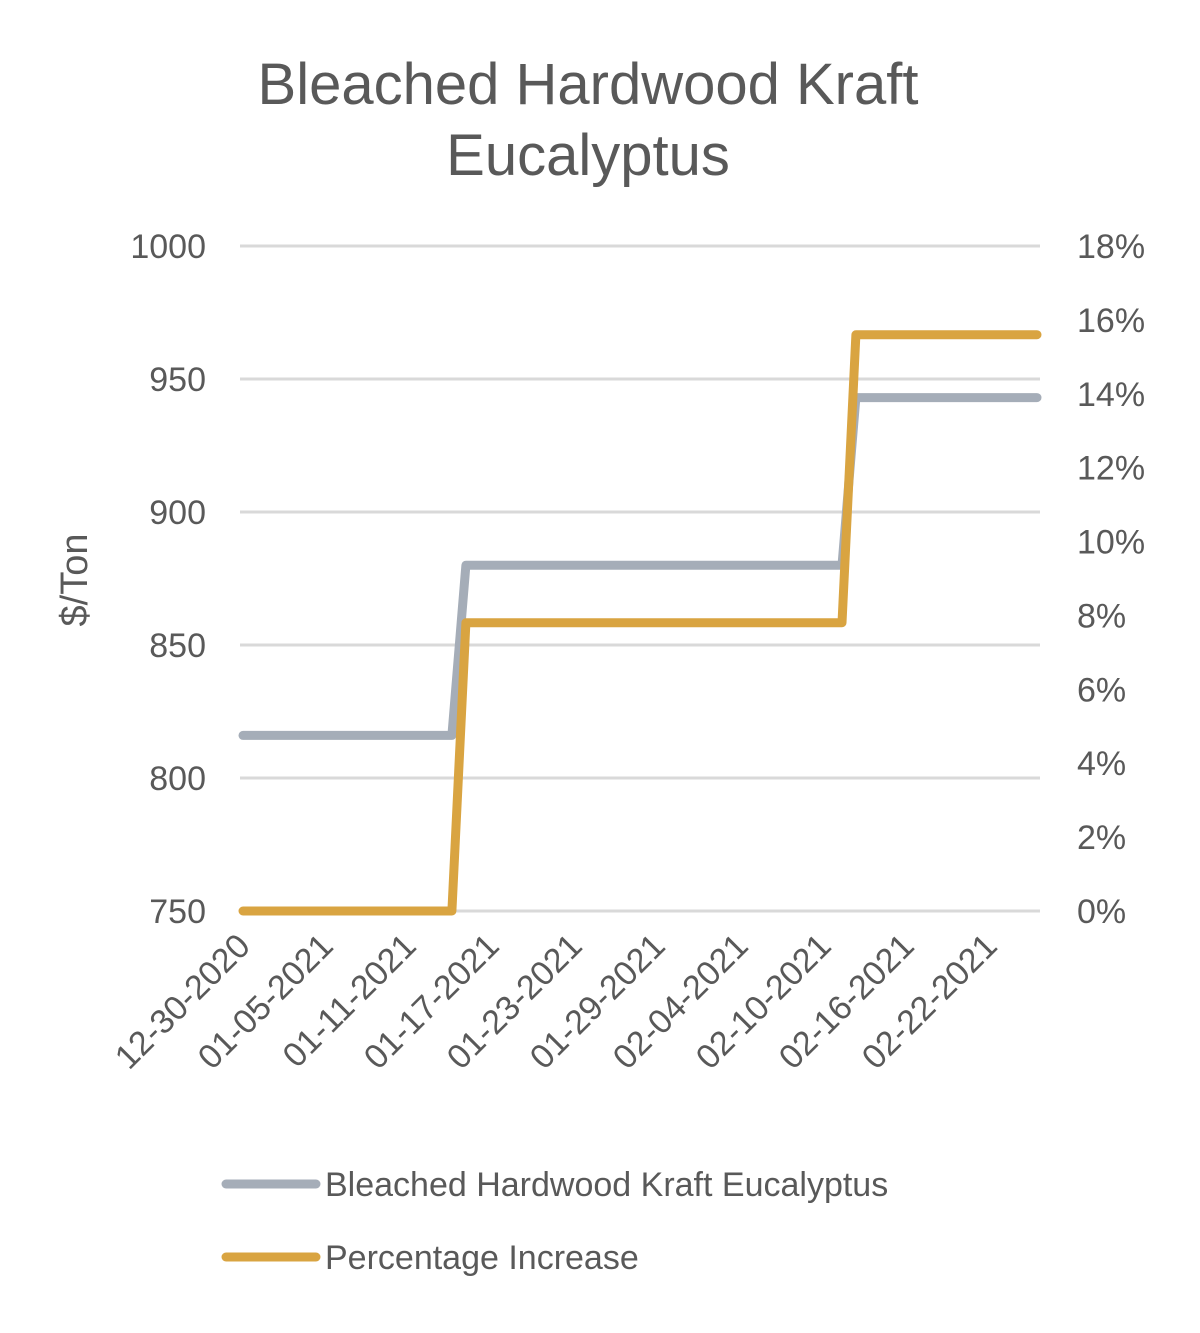 The width and height of the screenshot is (1200, 1333). I want to click on y2-tick-label: 2%, so click(1101, 838).